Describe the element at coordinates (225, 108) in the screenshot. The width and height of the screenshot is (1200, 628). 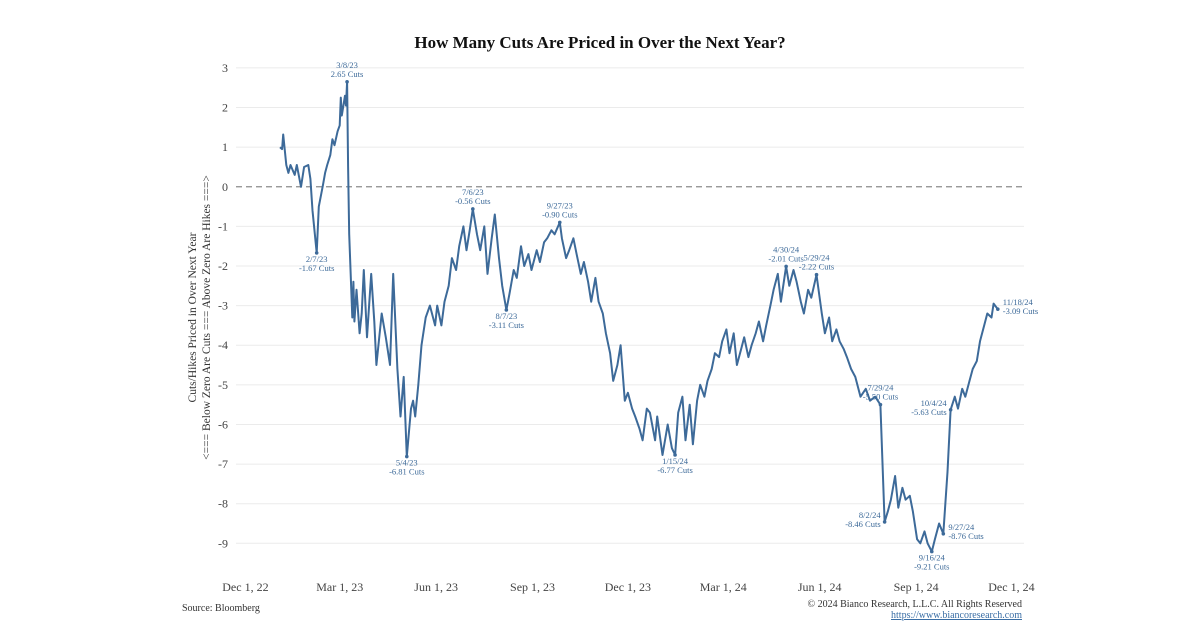
I see `y-tick-label: 2` at that location.